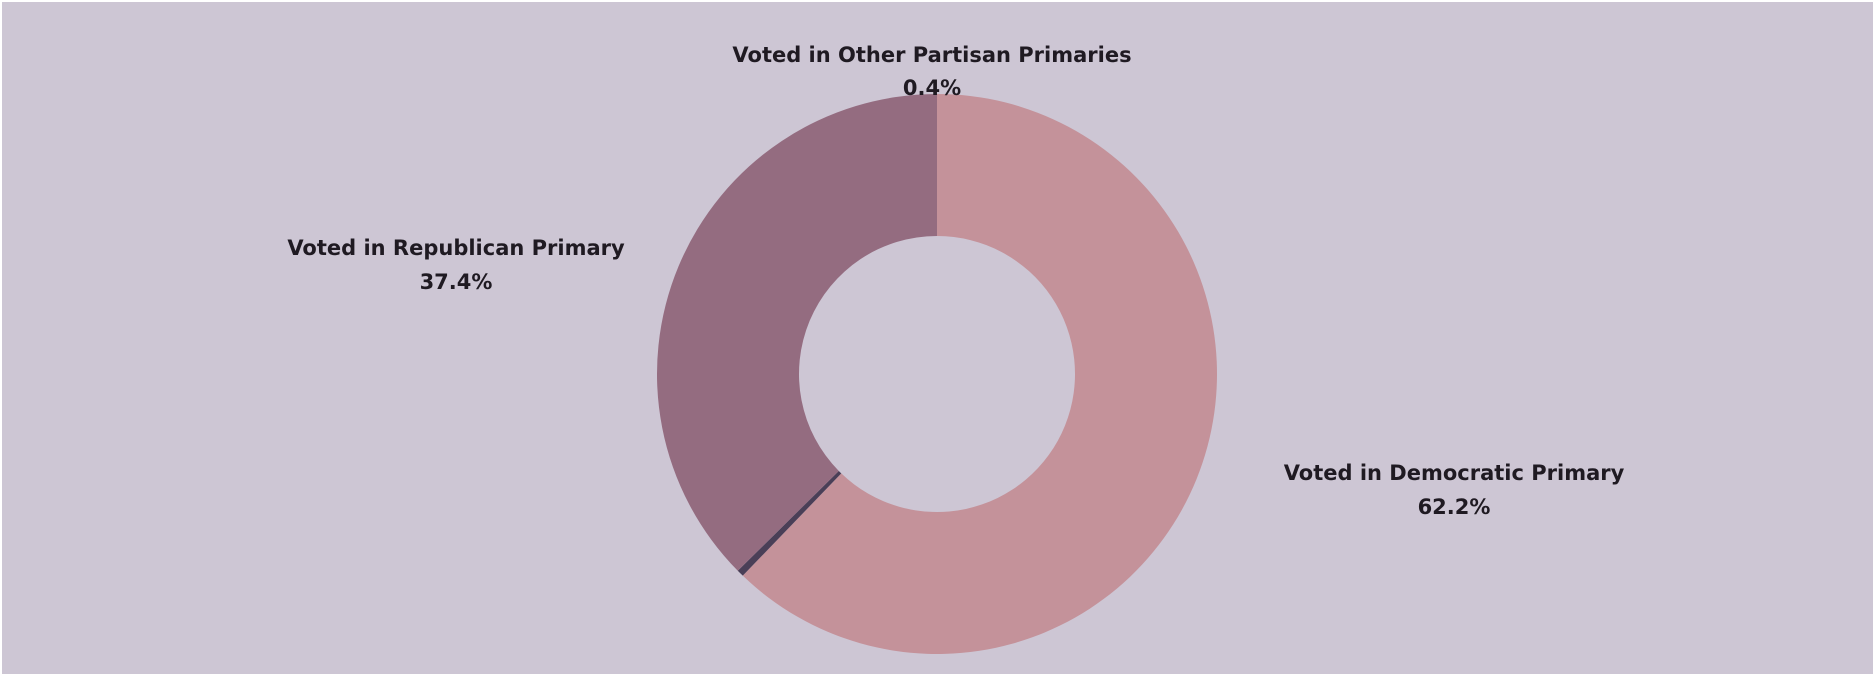 This screenshot has height=676, width=1875. Describe the element at coordinates (1454, 490) in the screenshot. I see `slice-label-democratic: Voted in Democratic Primary 62.2%` at that location.